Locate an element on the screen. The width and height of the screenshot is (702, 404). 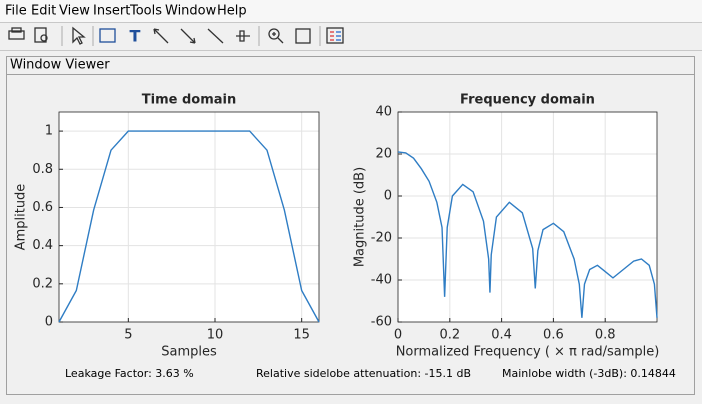
x-tick-label: 15 is located at coordinates (301, 335).